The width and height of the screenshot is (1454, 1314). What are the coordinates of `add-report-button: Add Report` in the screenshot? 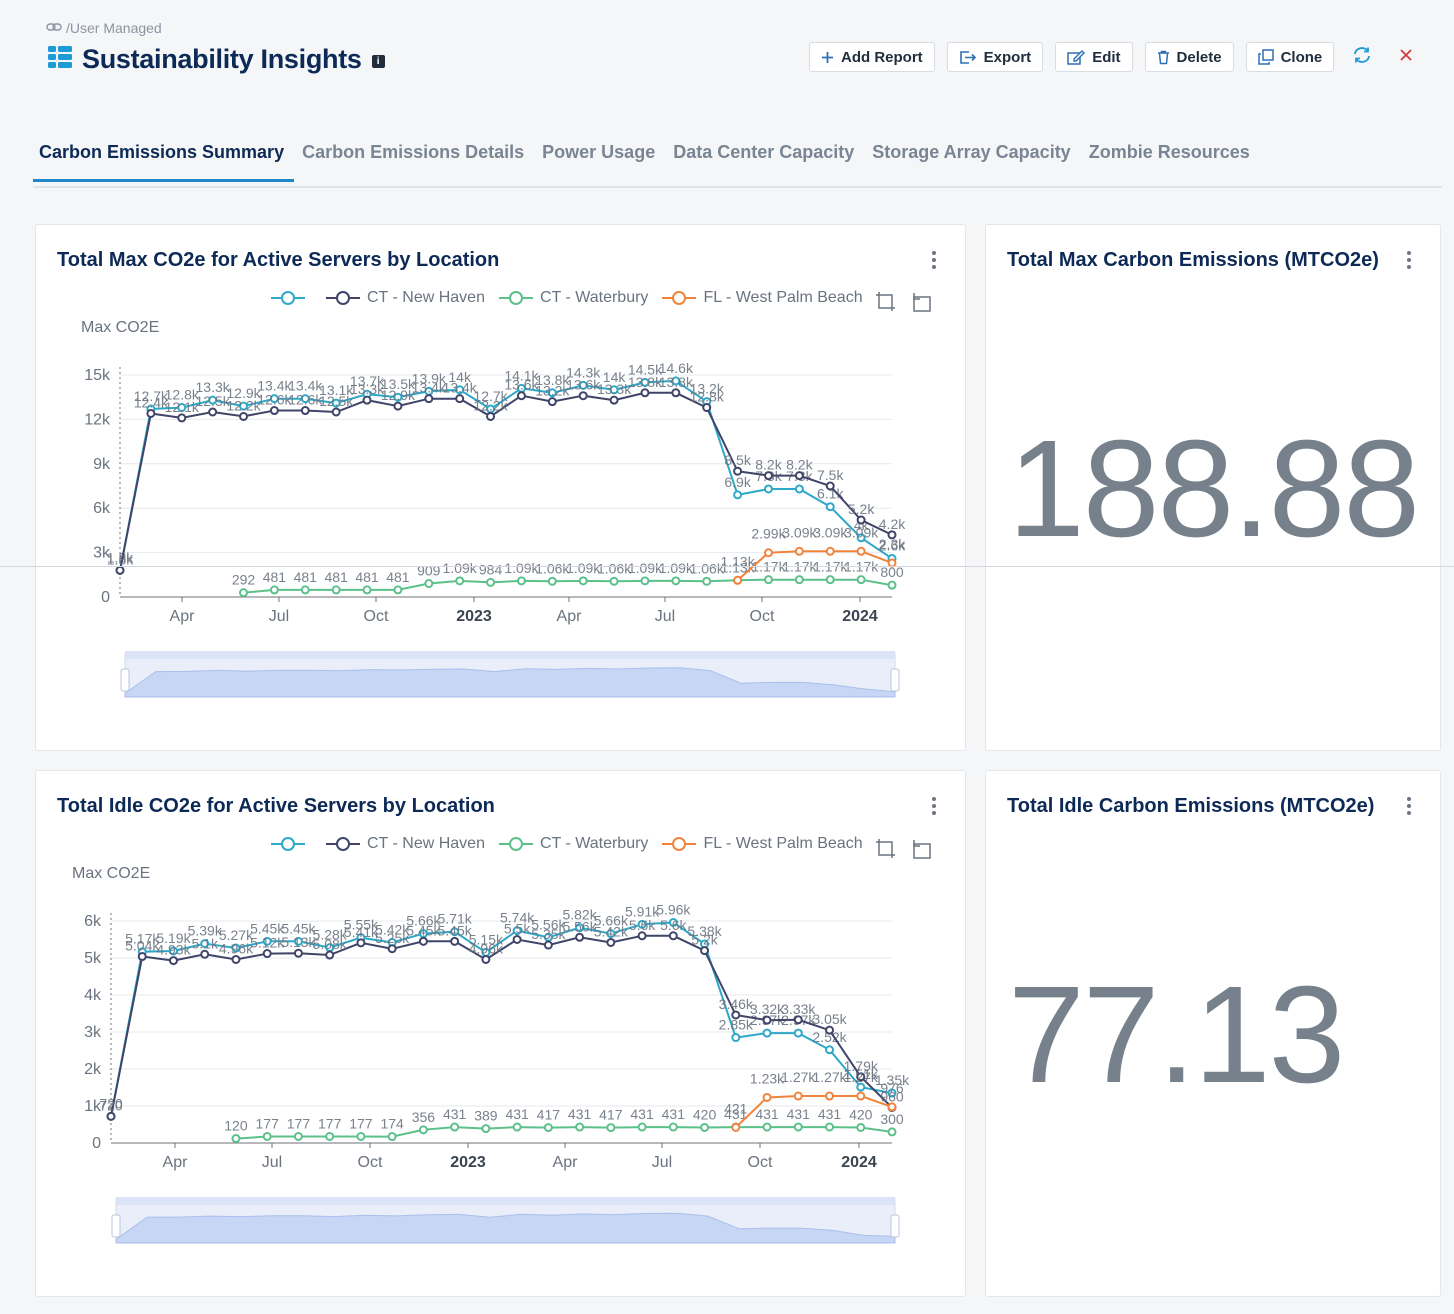 It's located at (872, 57).